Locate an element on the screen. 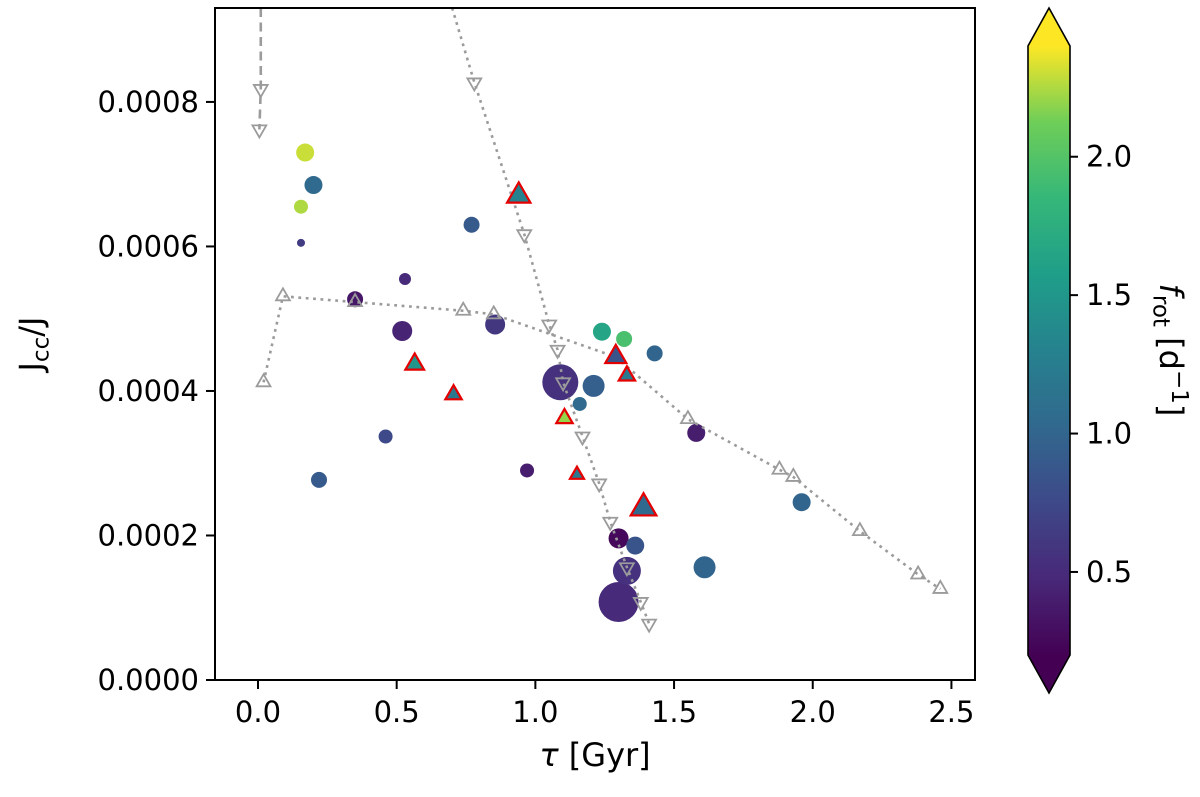 The image size is (1200, 797). x-axis-label: τ [Gyr] is located at coordinates (594, 755).